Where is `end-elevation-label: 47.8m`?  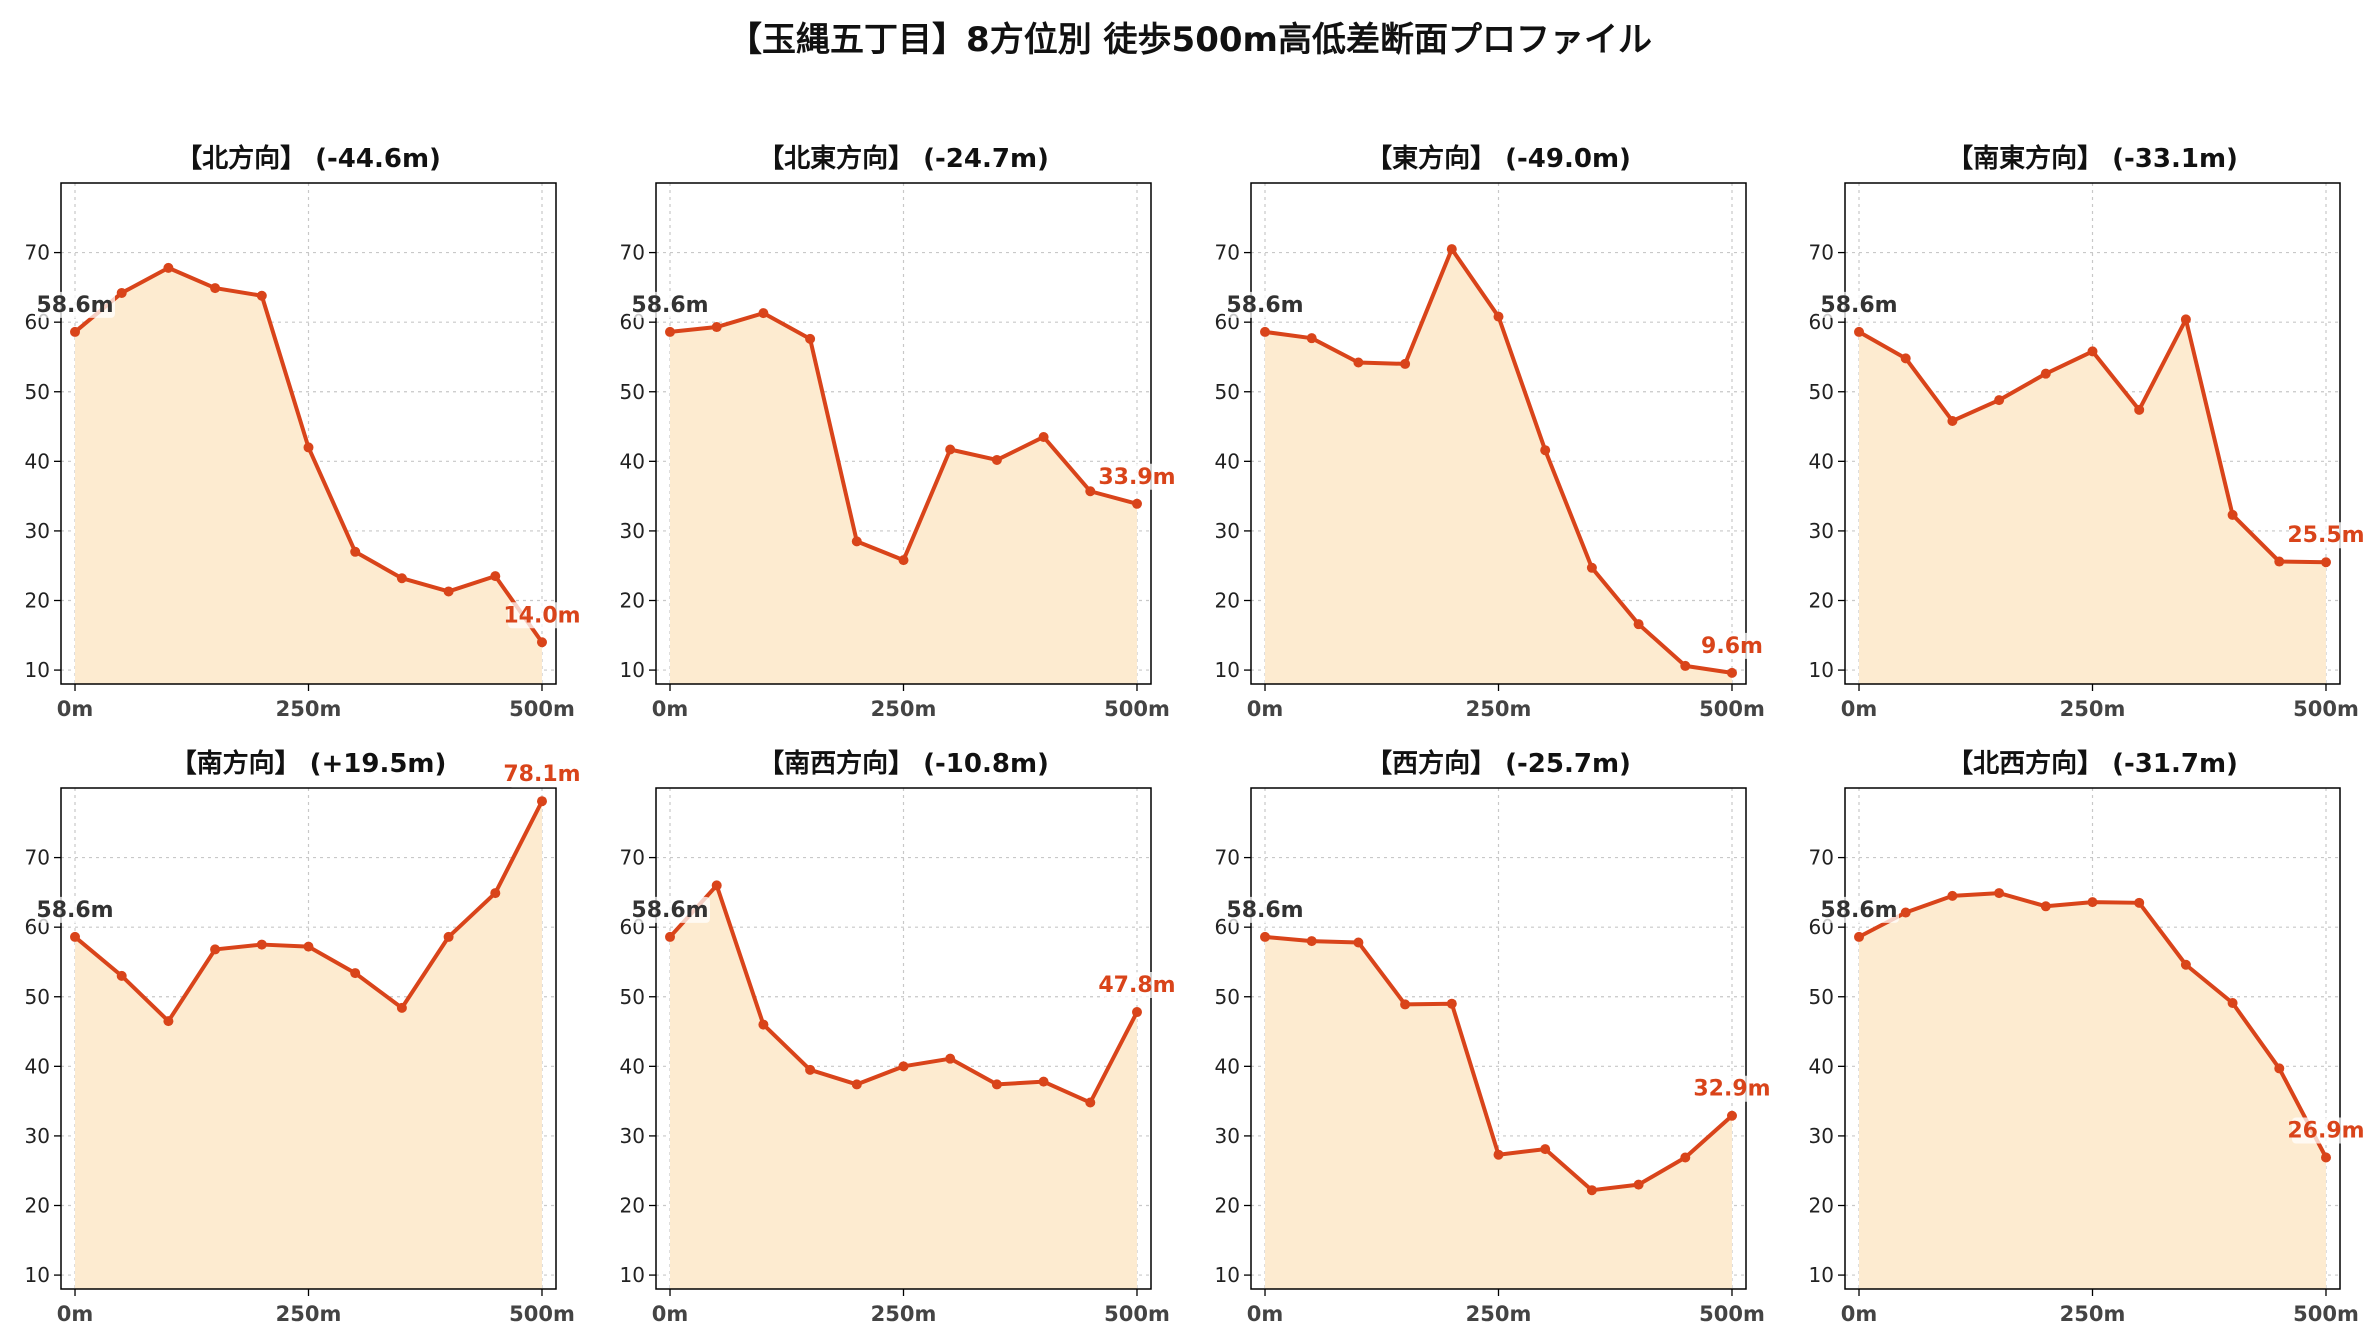
end-elevation-label: 47.8m is located at coordinates (1136, 985).